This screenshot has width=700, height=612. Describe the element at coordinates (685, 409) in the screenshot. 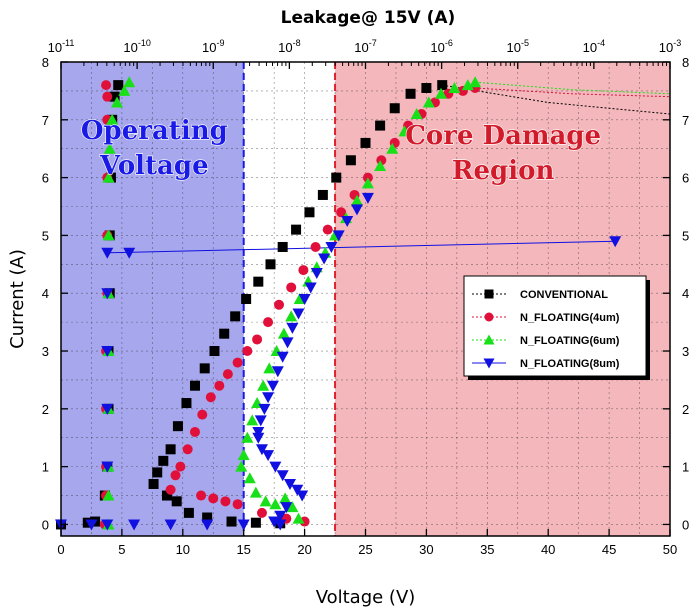

I see `y-tick-label-right: 2` at that location.